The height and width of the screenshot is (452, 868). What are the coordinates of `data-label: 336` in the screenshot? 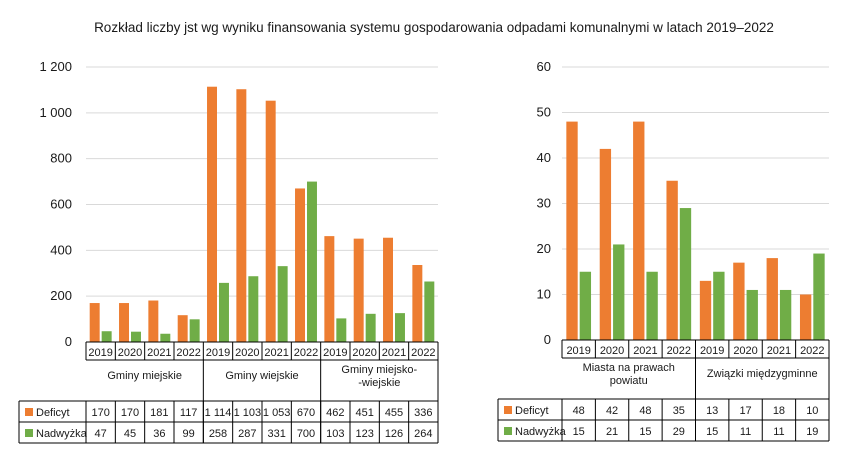 It's located at (423, 413).